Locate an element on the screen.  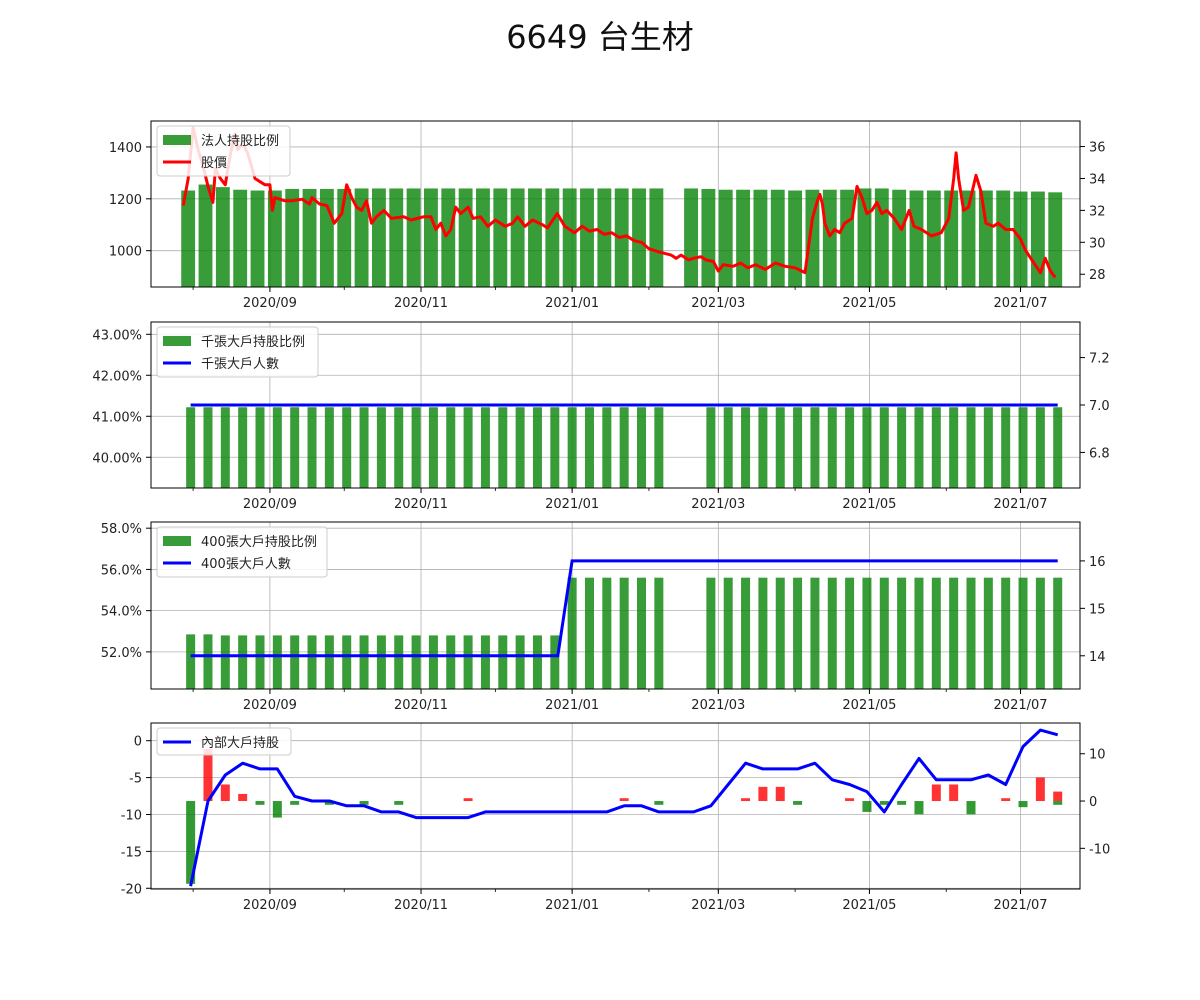
x-tick-label: 2021/07 is located at coordinates (1021, 303).